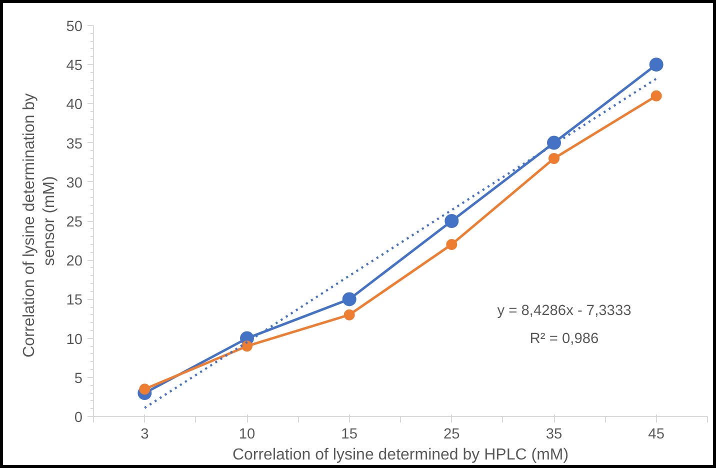 This screenshot has height=474, width=722. I want to click on y-tick-label: 40, so click(74, 105).